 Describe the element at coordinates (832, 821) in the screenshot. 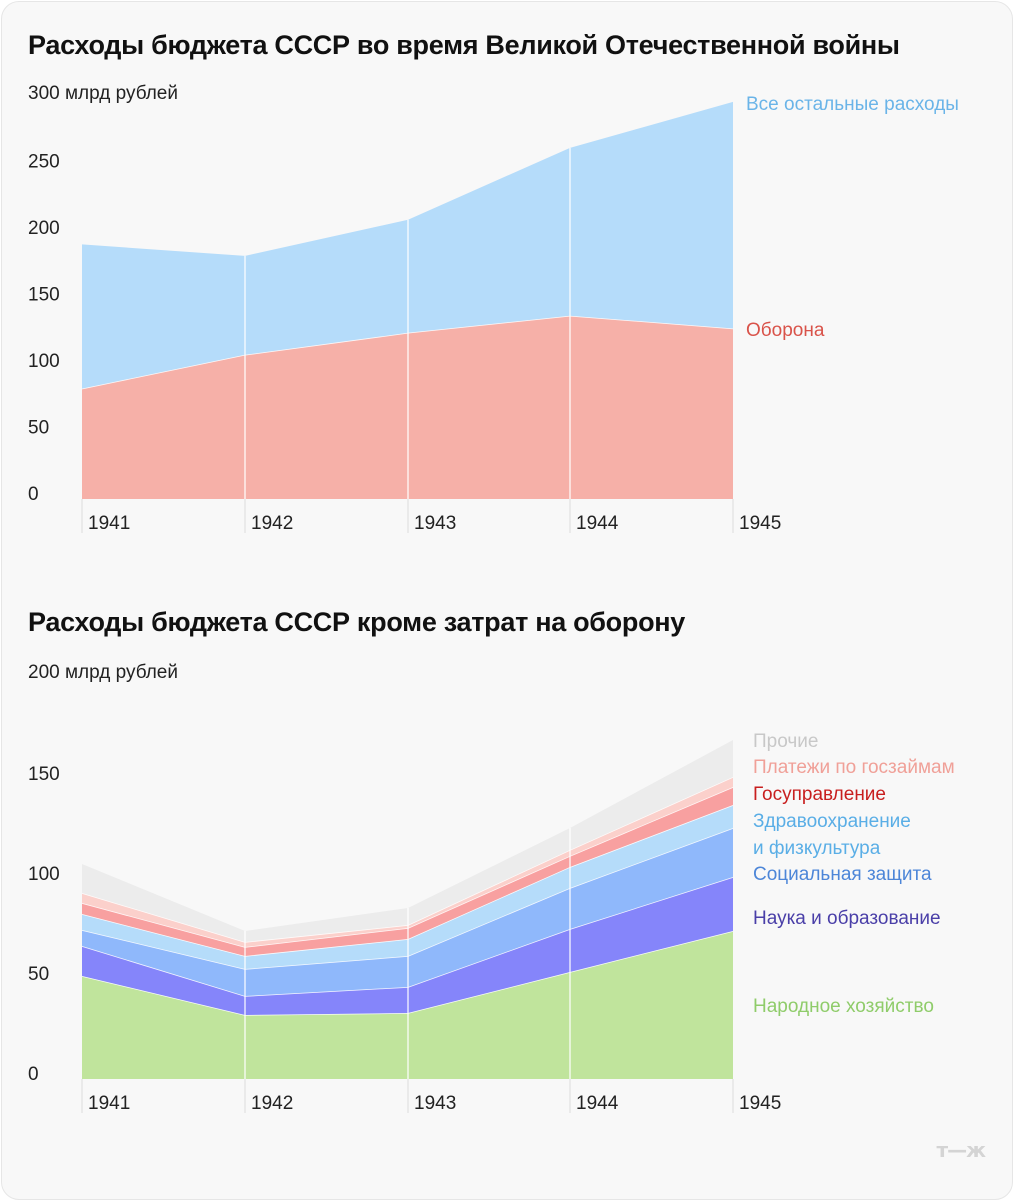

I see `legend-label-3-line-0: Здравоохранение` at that location.